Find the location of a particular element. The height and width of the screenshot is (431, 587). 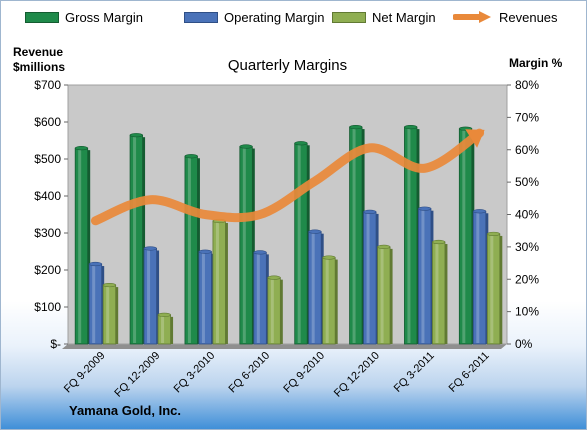

left-tick-label: $200 is located at coordinates (47, 270).